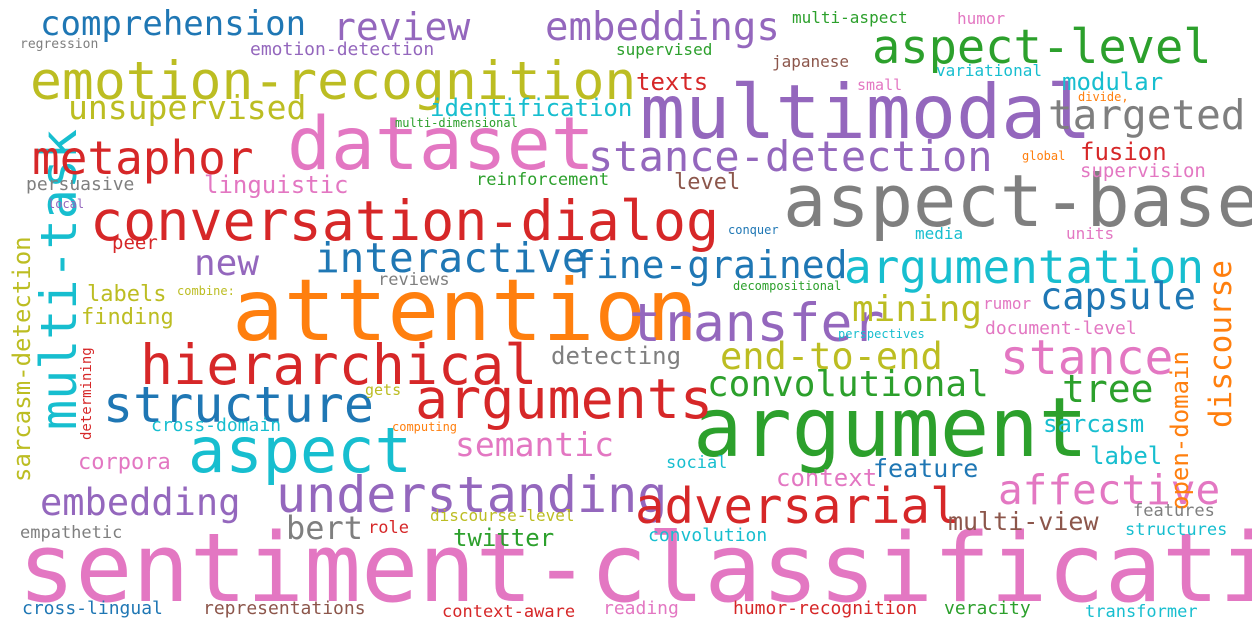  I want to click on word-reading: reading, so click(641, 608).